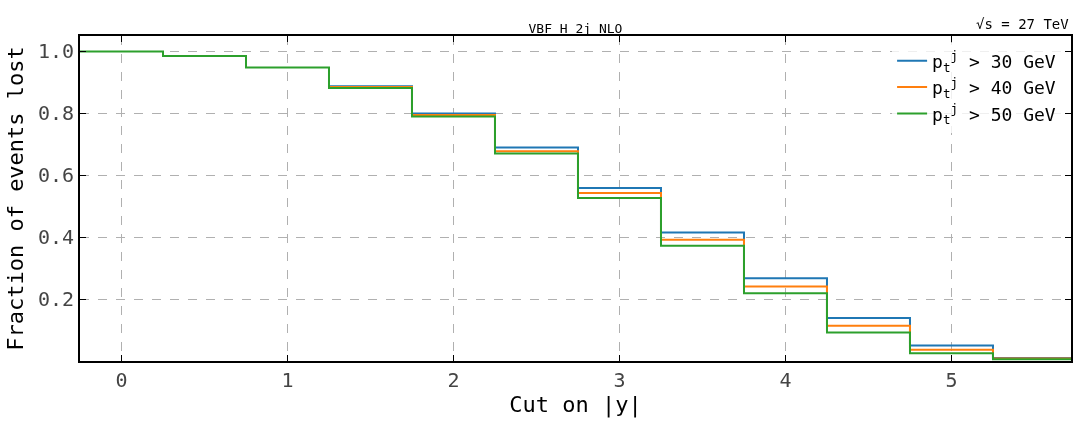 This screenshot has width=1076, height=423. I want to click on x-tick-label: 5, so click(951, 380).